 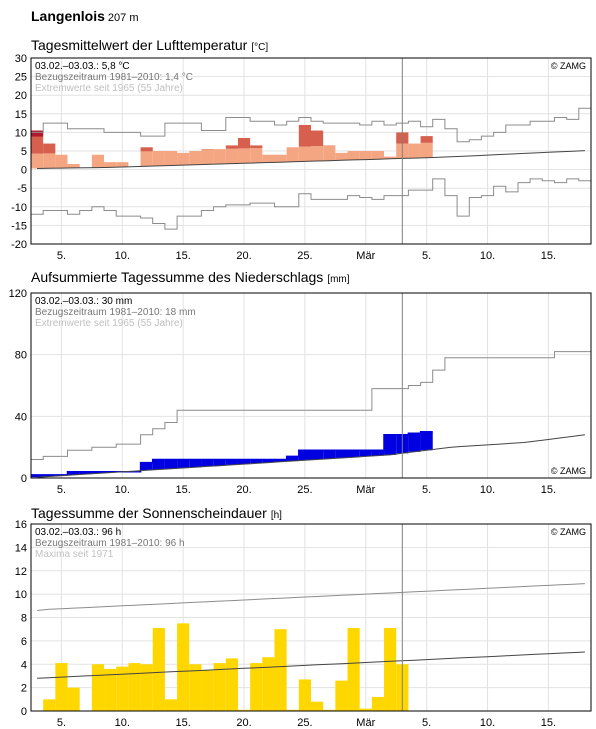 I want to click on station-elevation: 207 m, so click(x=123, y=18).